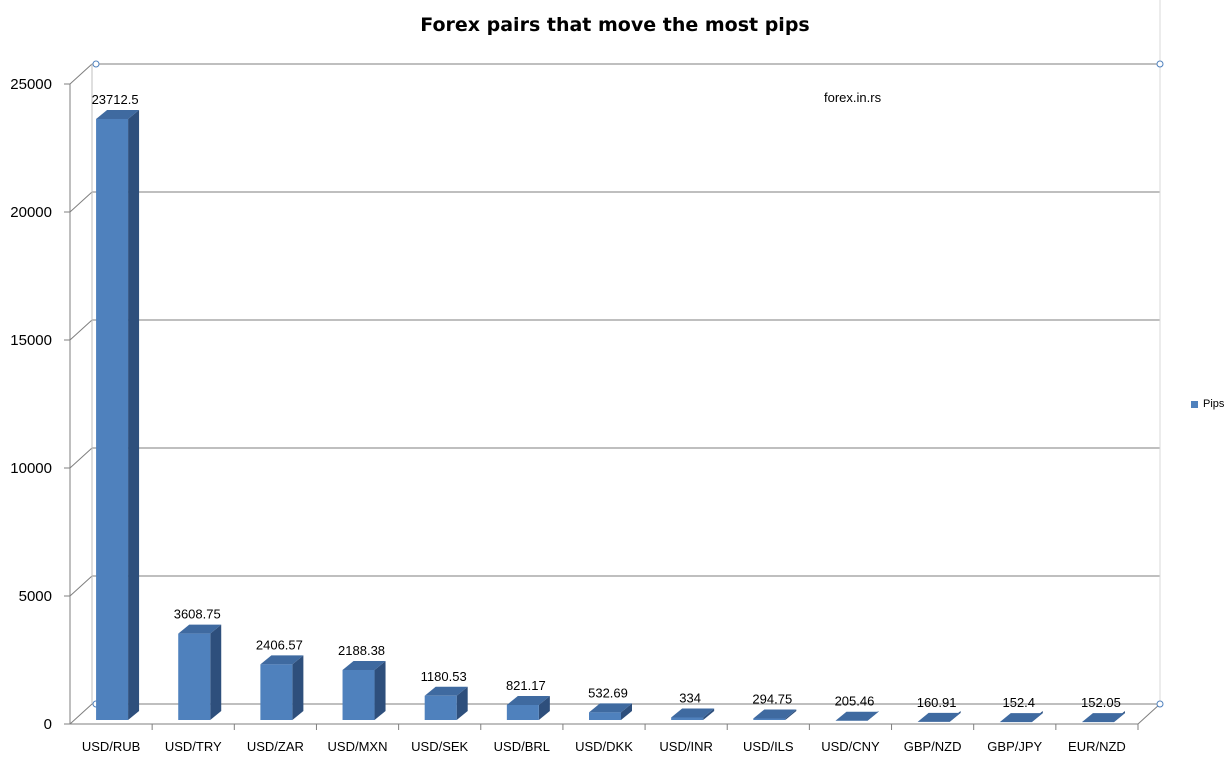 The image size is (1230, 762). I want to click on data-label: 205.46, so click(855, 701).